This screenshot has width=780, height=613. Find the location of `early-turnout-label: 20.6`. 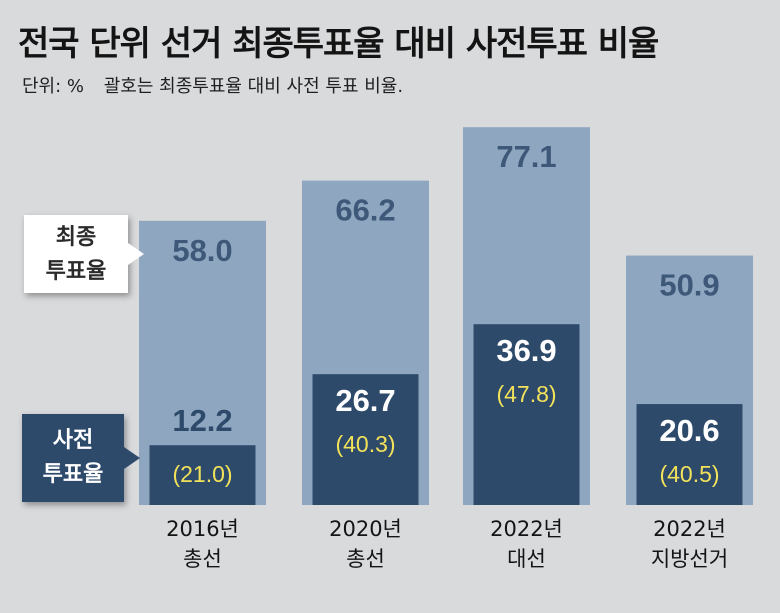

early-turnout-label: 20.6 is located at coordinates (689, 430).